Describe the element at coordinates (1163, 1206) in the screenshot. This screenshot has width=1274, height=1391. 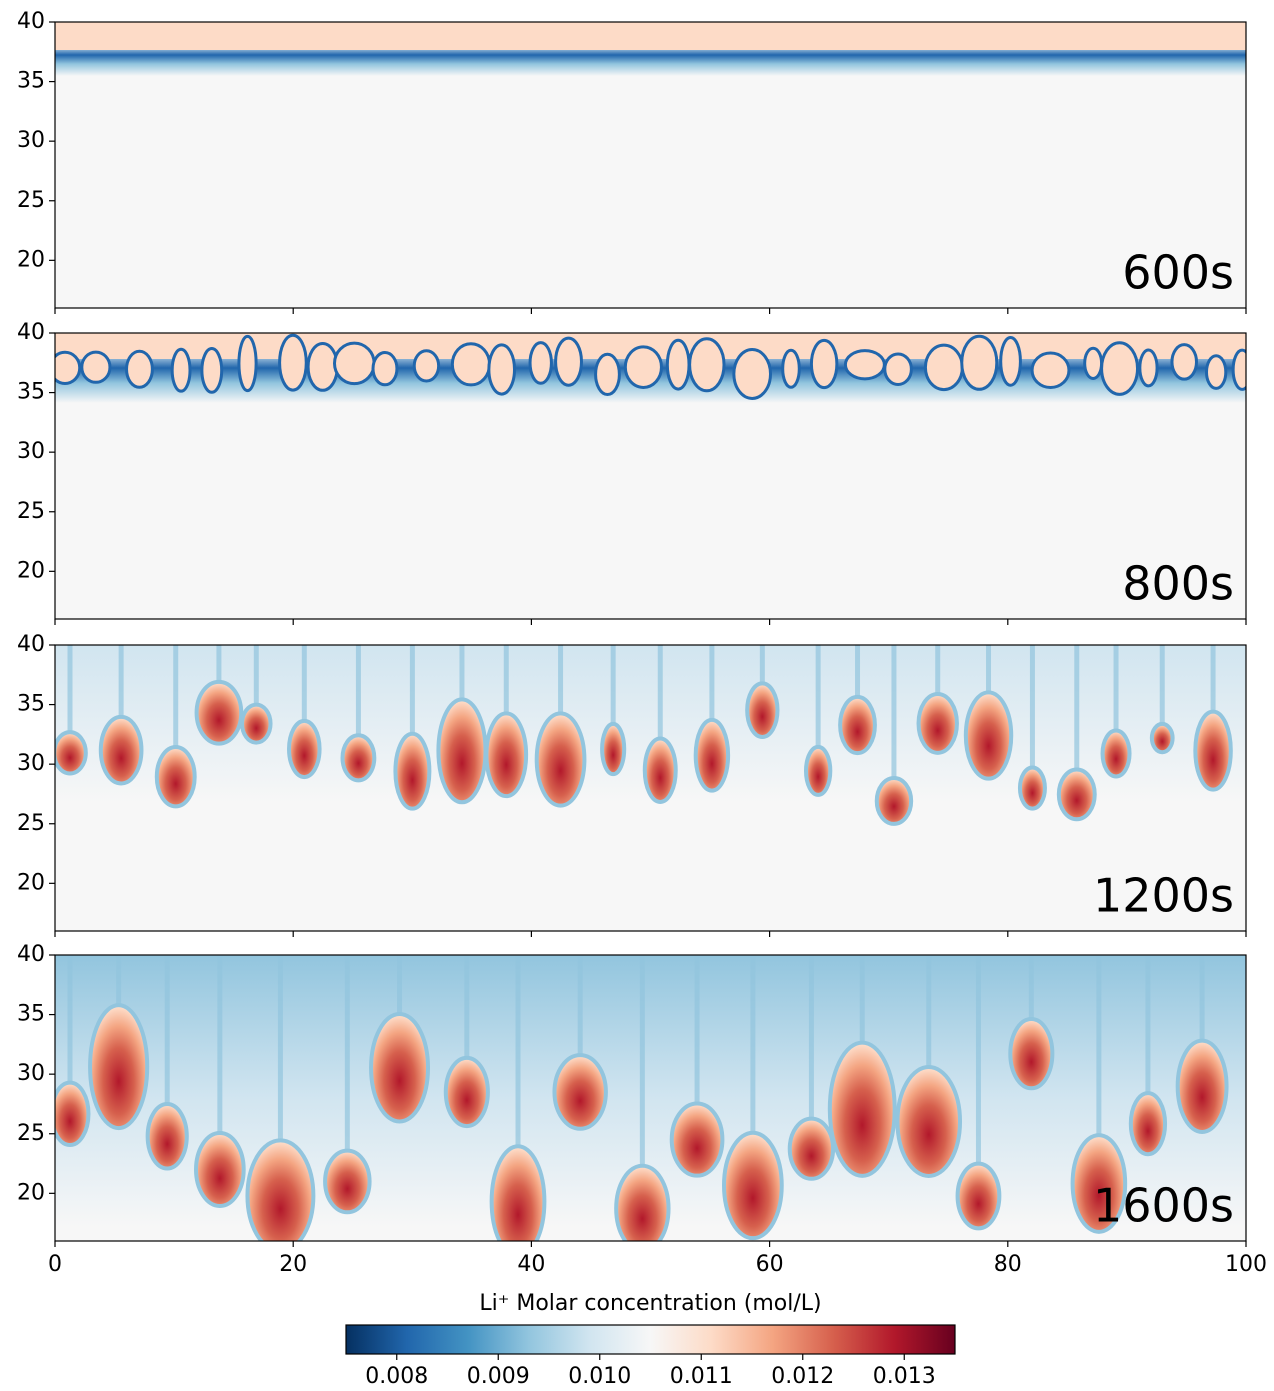
I see `panel-annotation: 1600s` at that location.